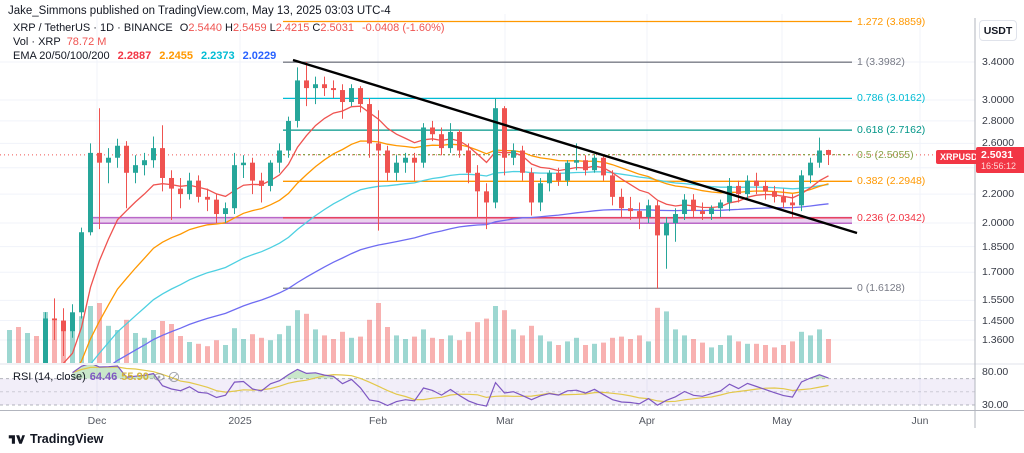 This screenshot has height=453, width=1024. Describe the element at coordinates (240, 421) in the screenshot. I see `time-axis-tick: 2025` at that location.